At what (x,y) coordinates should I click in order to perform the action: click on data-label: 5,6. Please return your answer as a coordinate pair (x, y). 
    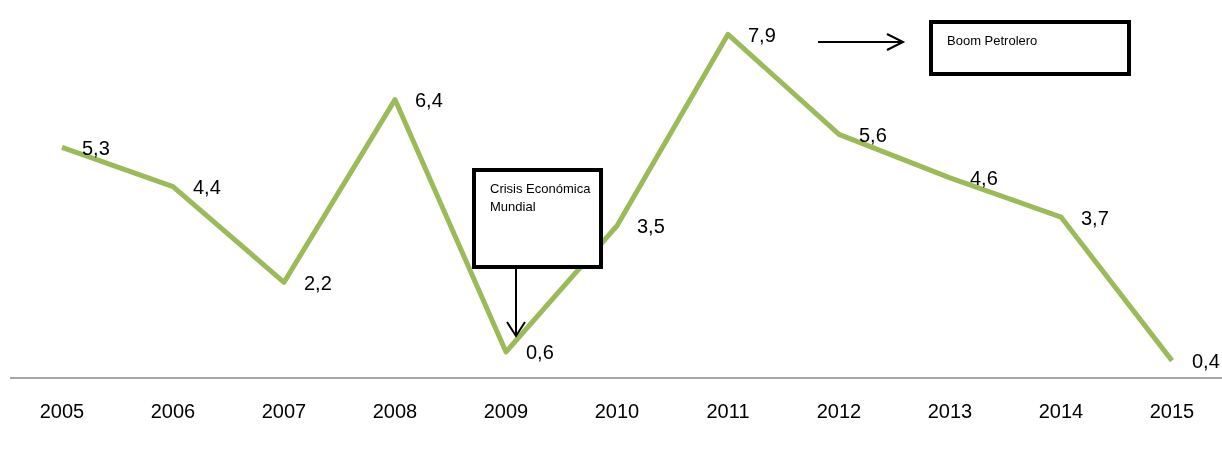
    Looking at the image, I should click on (873, 134).